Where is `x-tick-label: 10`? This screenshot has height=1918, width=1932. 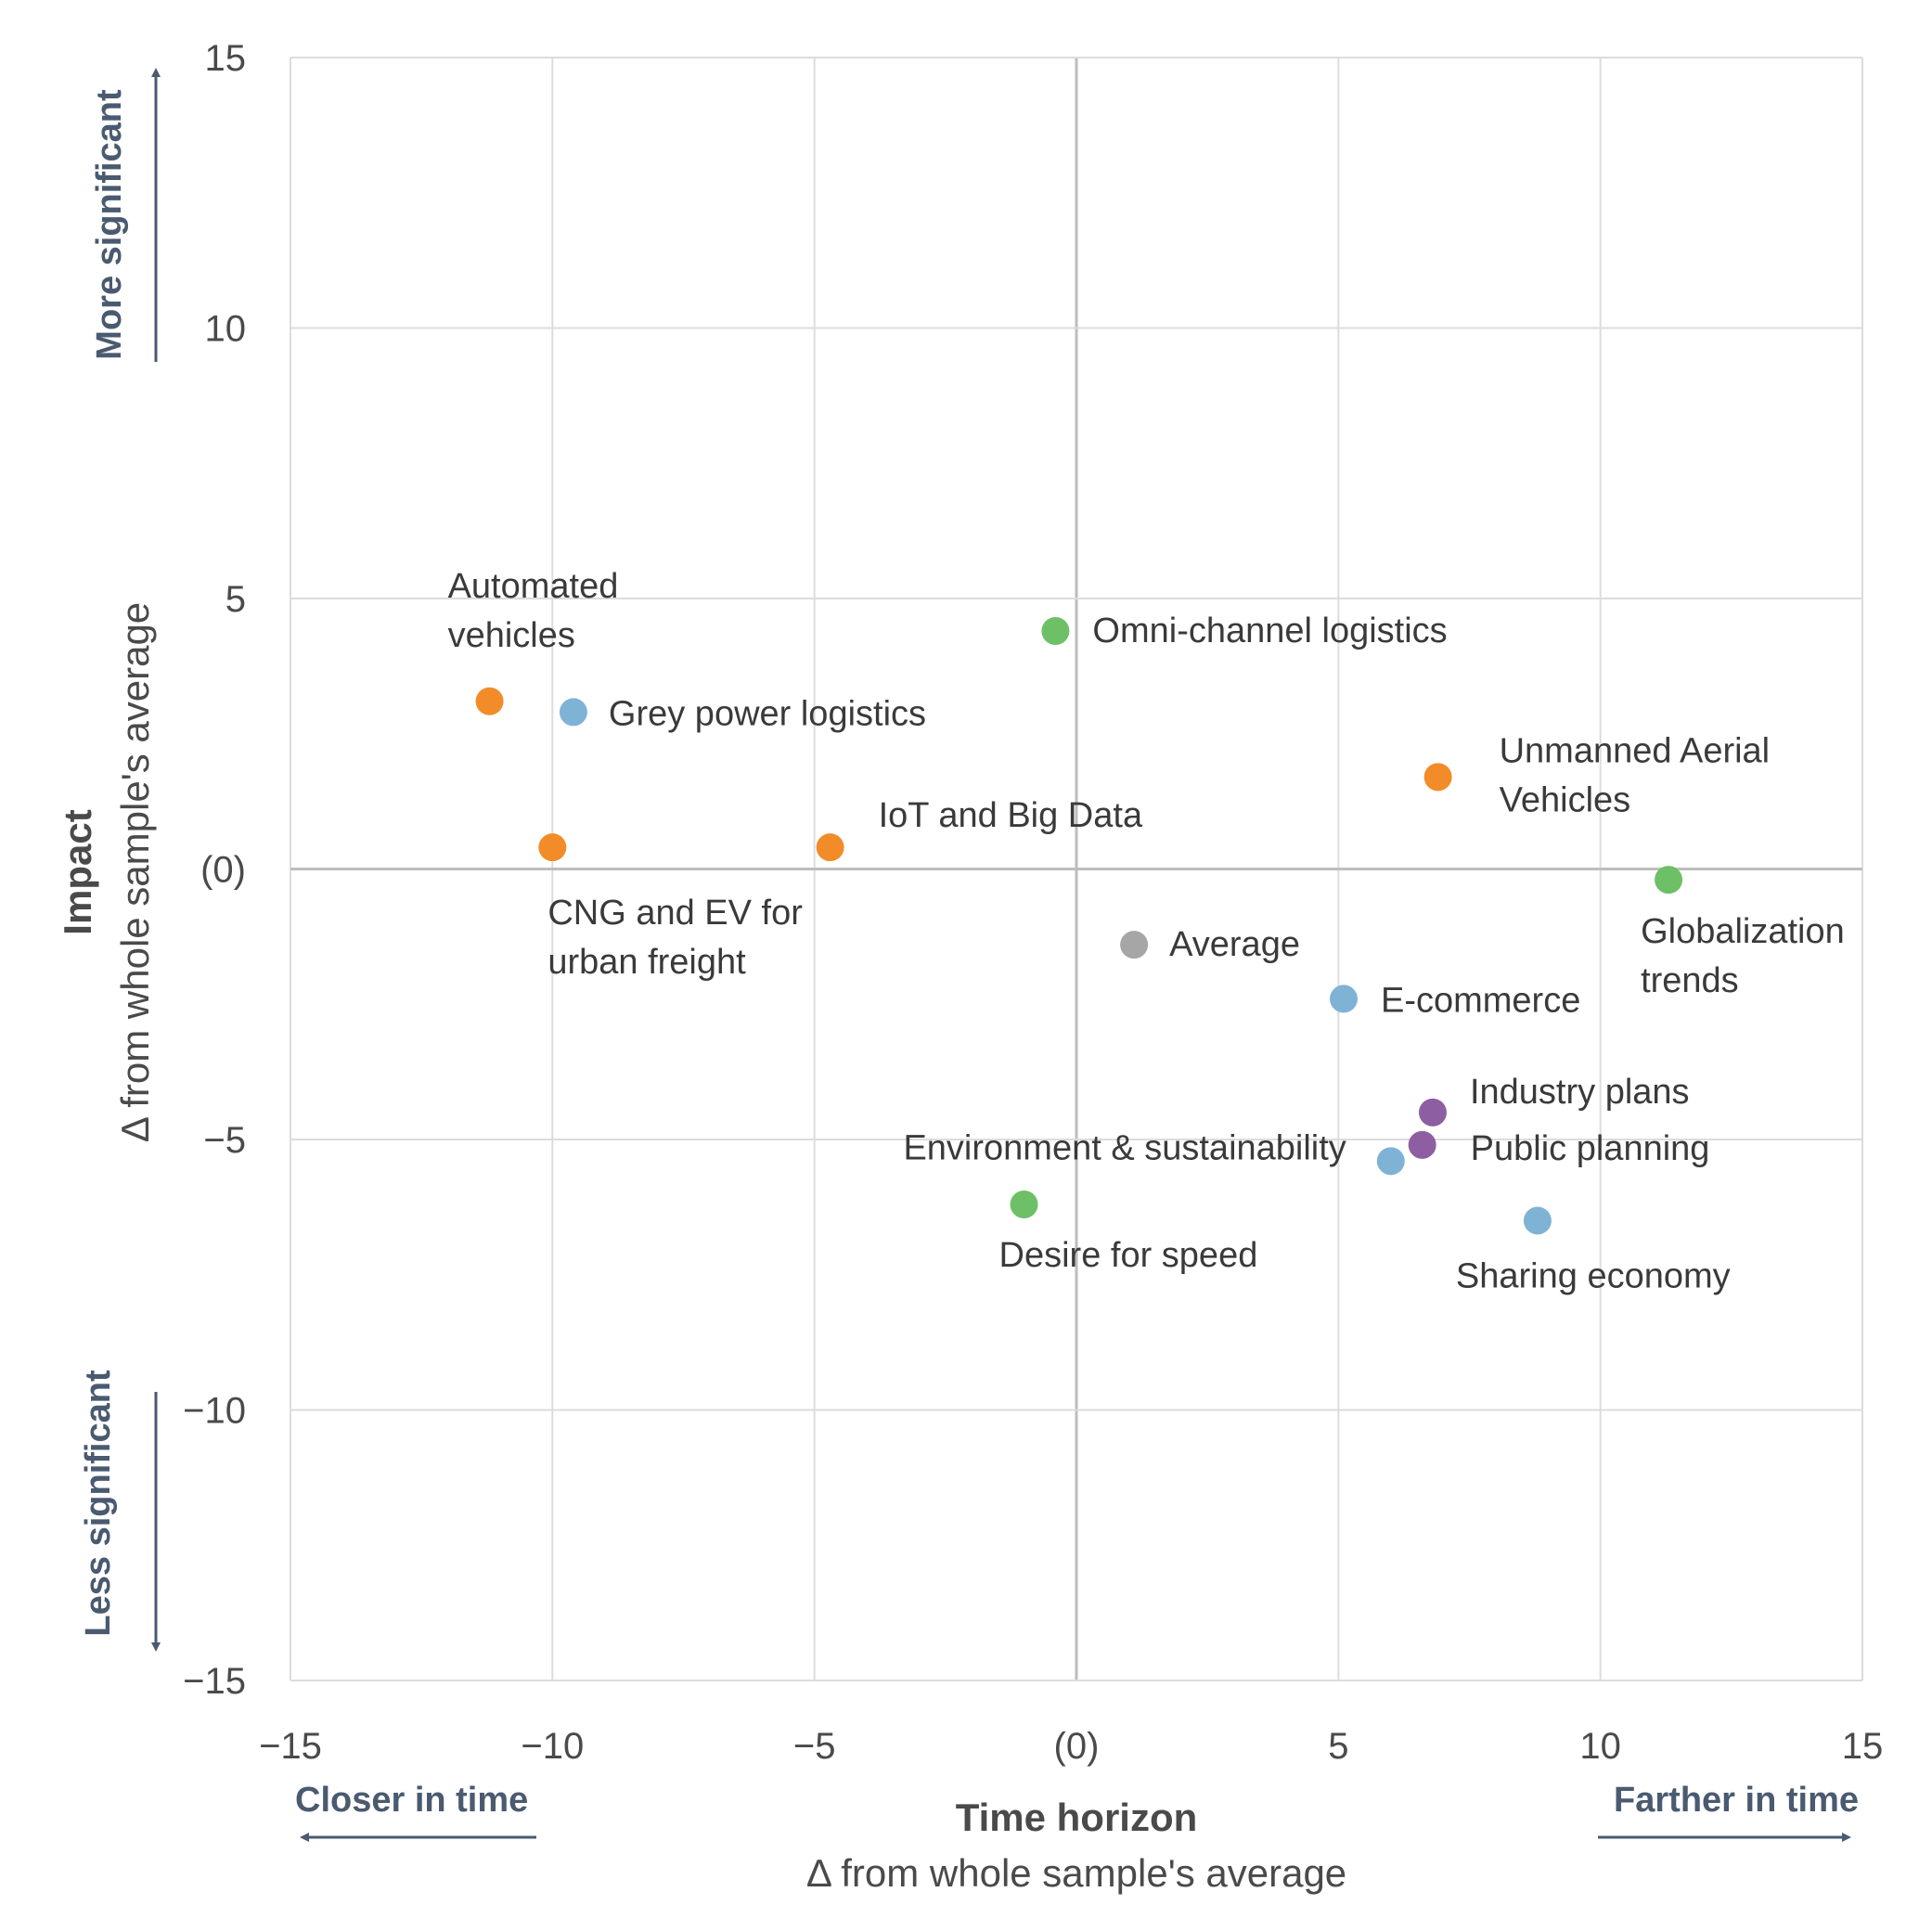
x-tick-label: 10 is located at coordinates (1600, 1746).